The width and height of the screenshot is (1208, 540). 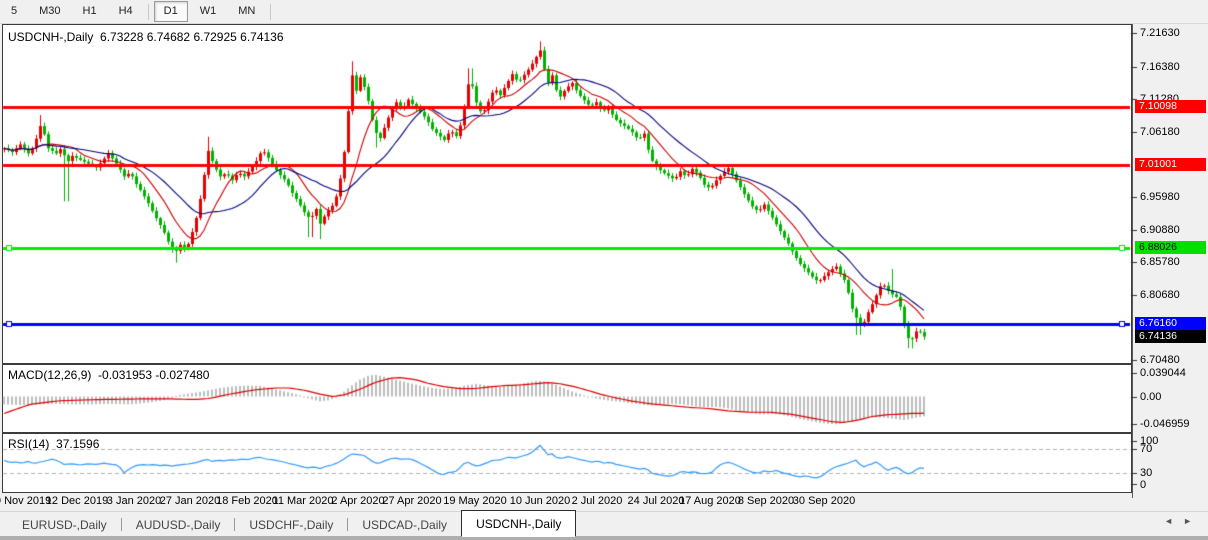 I want to click on macd-values: -0.031953 -0.027480, so click(x=154, y=375).